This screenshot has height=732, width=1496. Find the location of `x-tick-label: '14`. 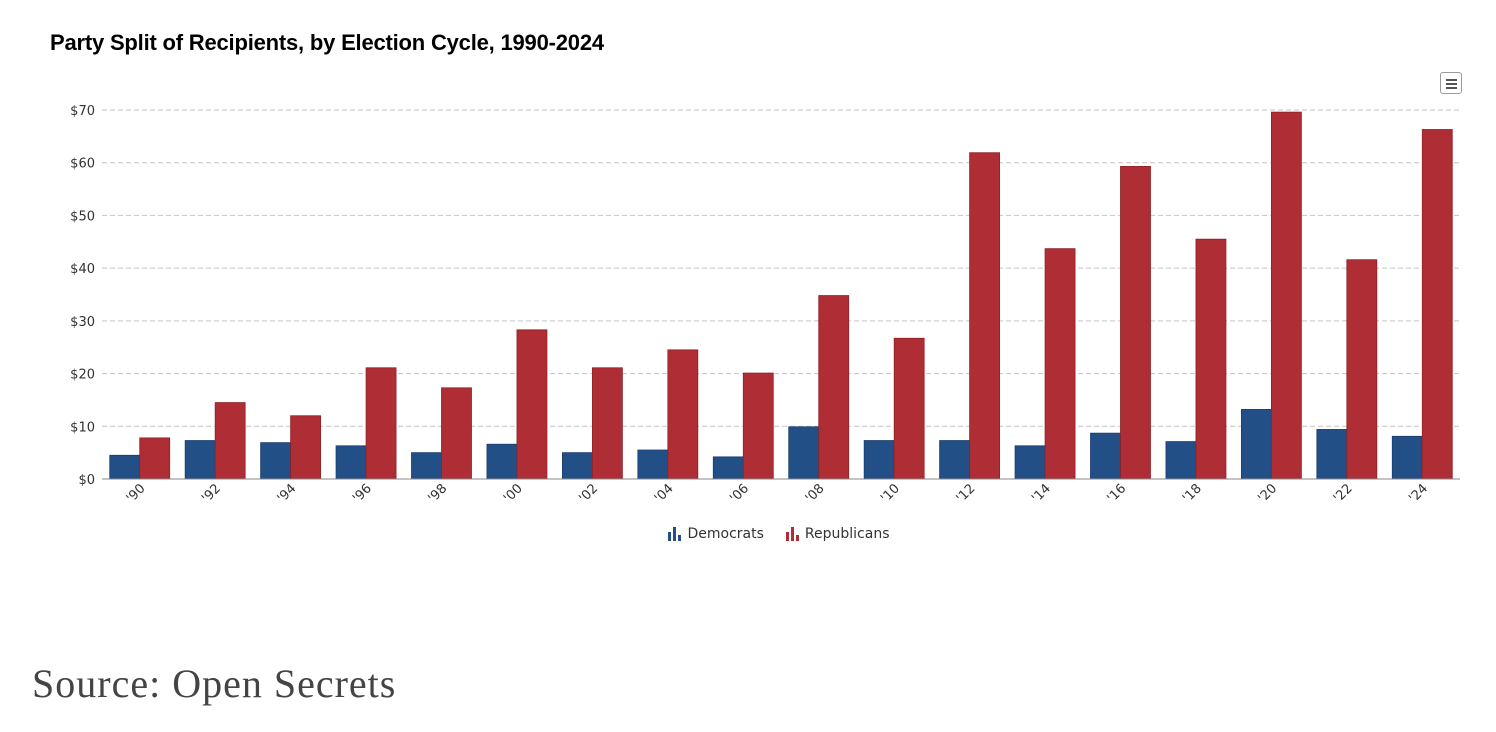

x-tick-label: '14 is located at coordinates (1041, 493).